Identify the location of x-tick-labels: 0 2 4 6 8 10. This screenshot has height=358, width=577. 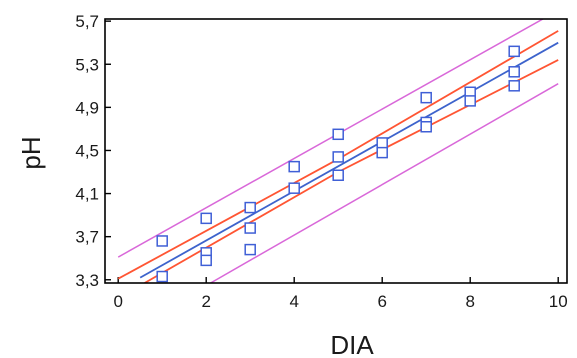
(340, 301).